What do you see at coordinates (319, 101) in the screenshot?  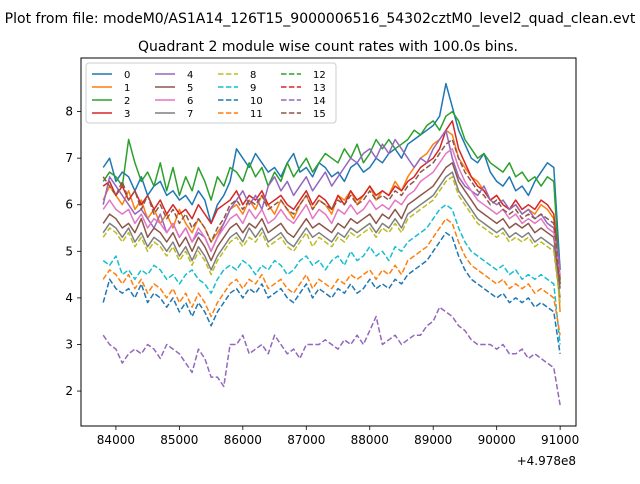 I see `legend-label-14: 14` at bounding box center [319, 101].